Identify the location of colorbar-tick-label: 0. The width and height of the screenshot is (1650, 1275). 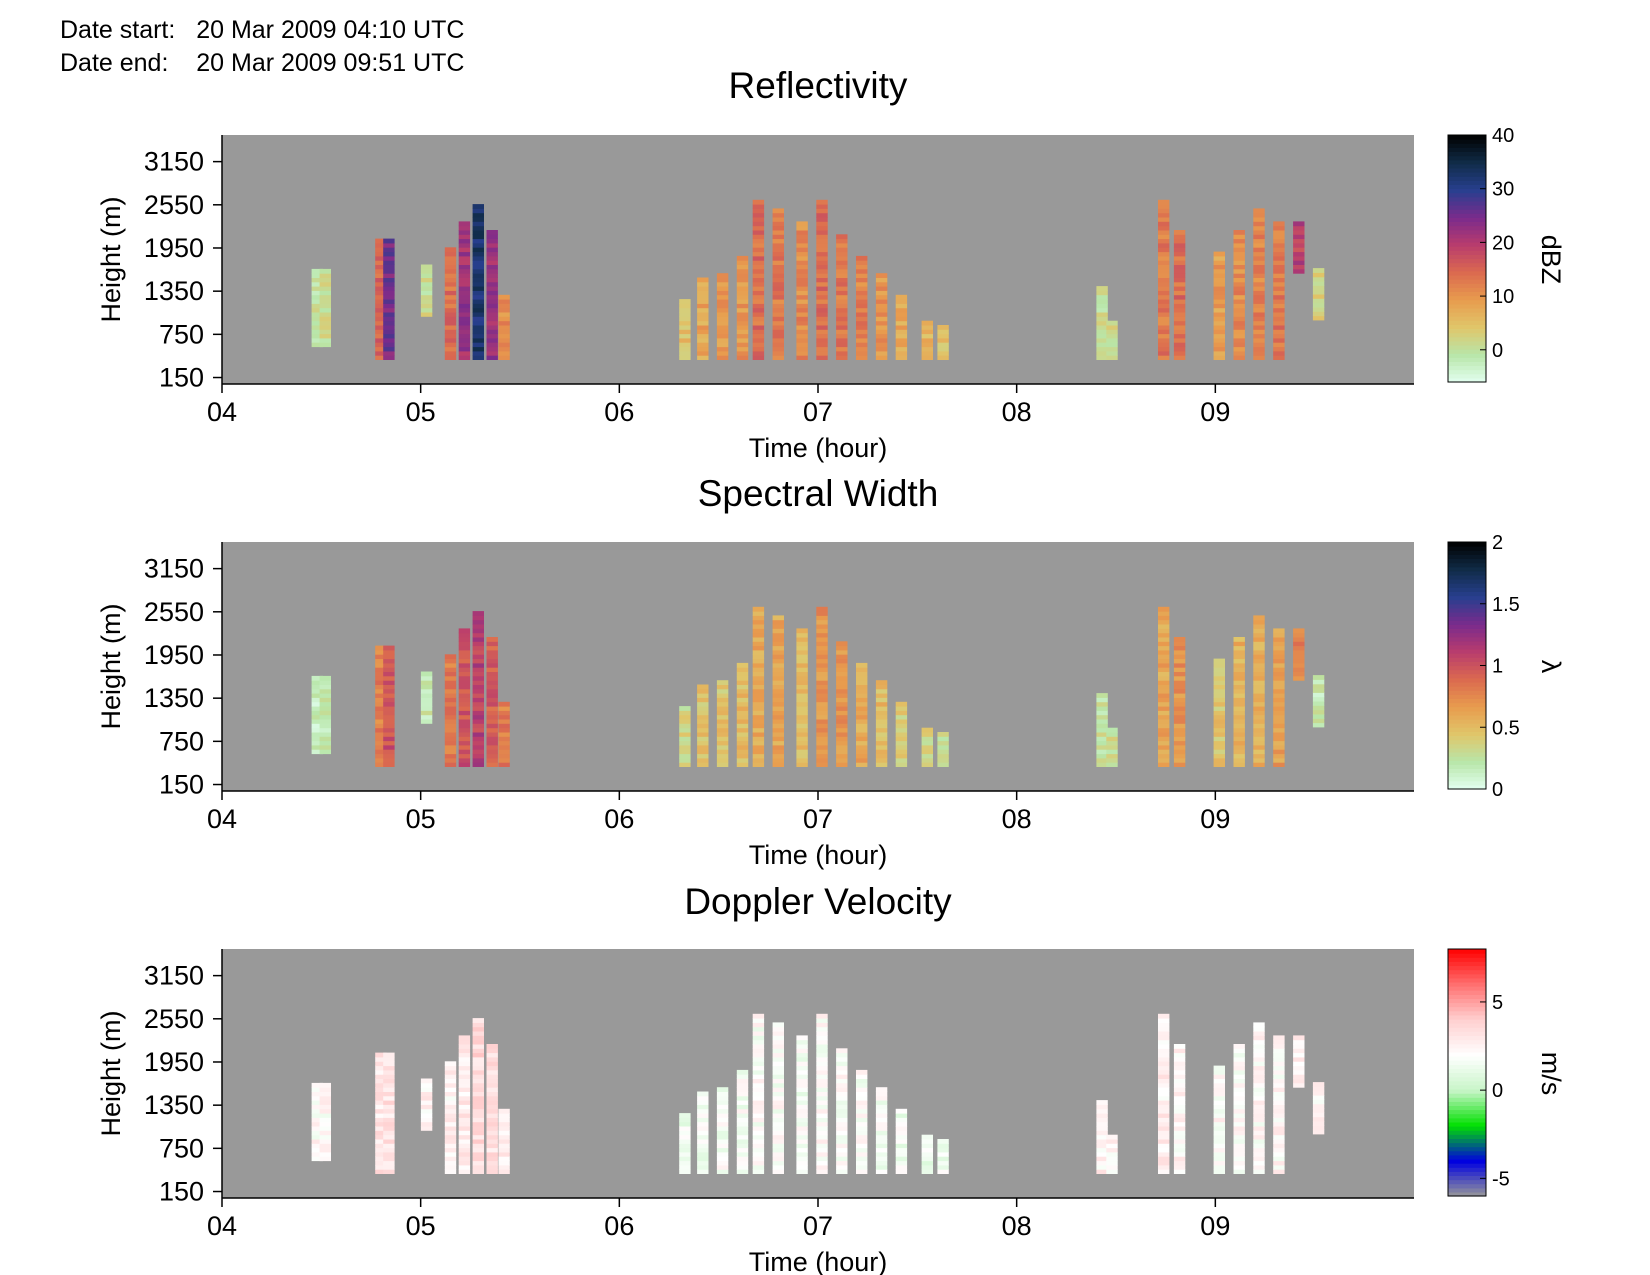
(1497, 1091).